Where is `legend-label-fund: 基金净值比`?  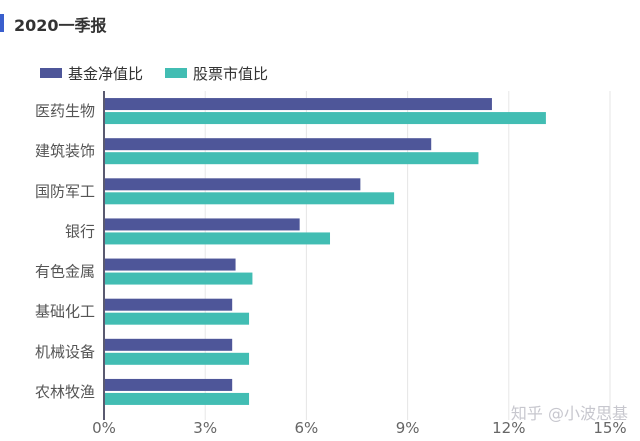 legend-label-fund: 基金净值比 is located at coordinates (106, 73).